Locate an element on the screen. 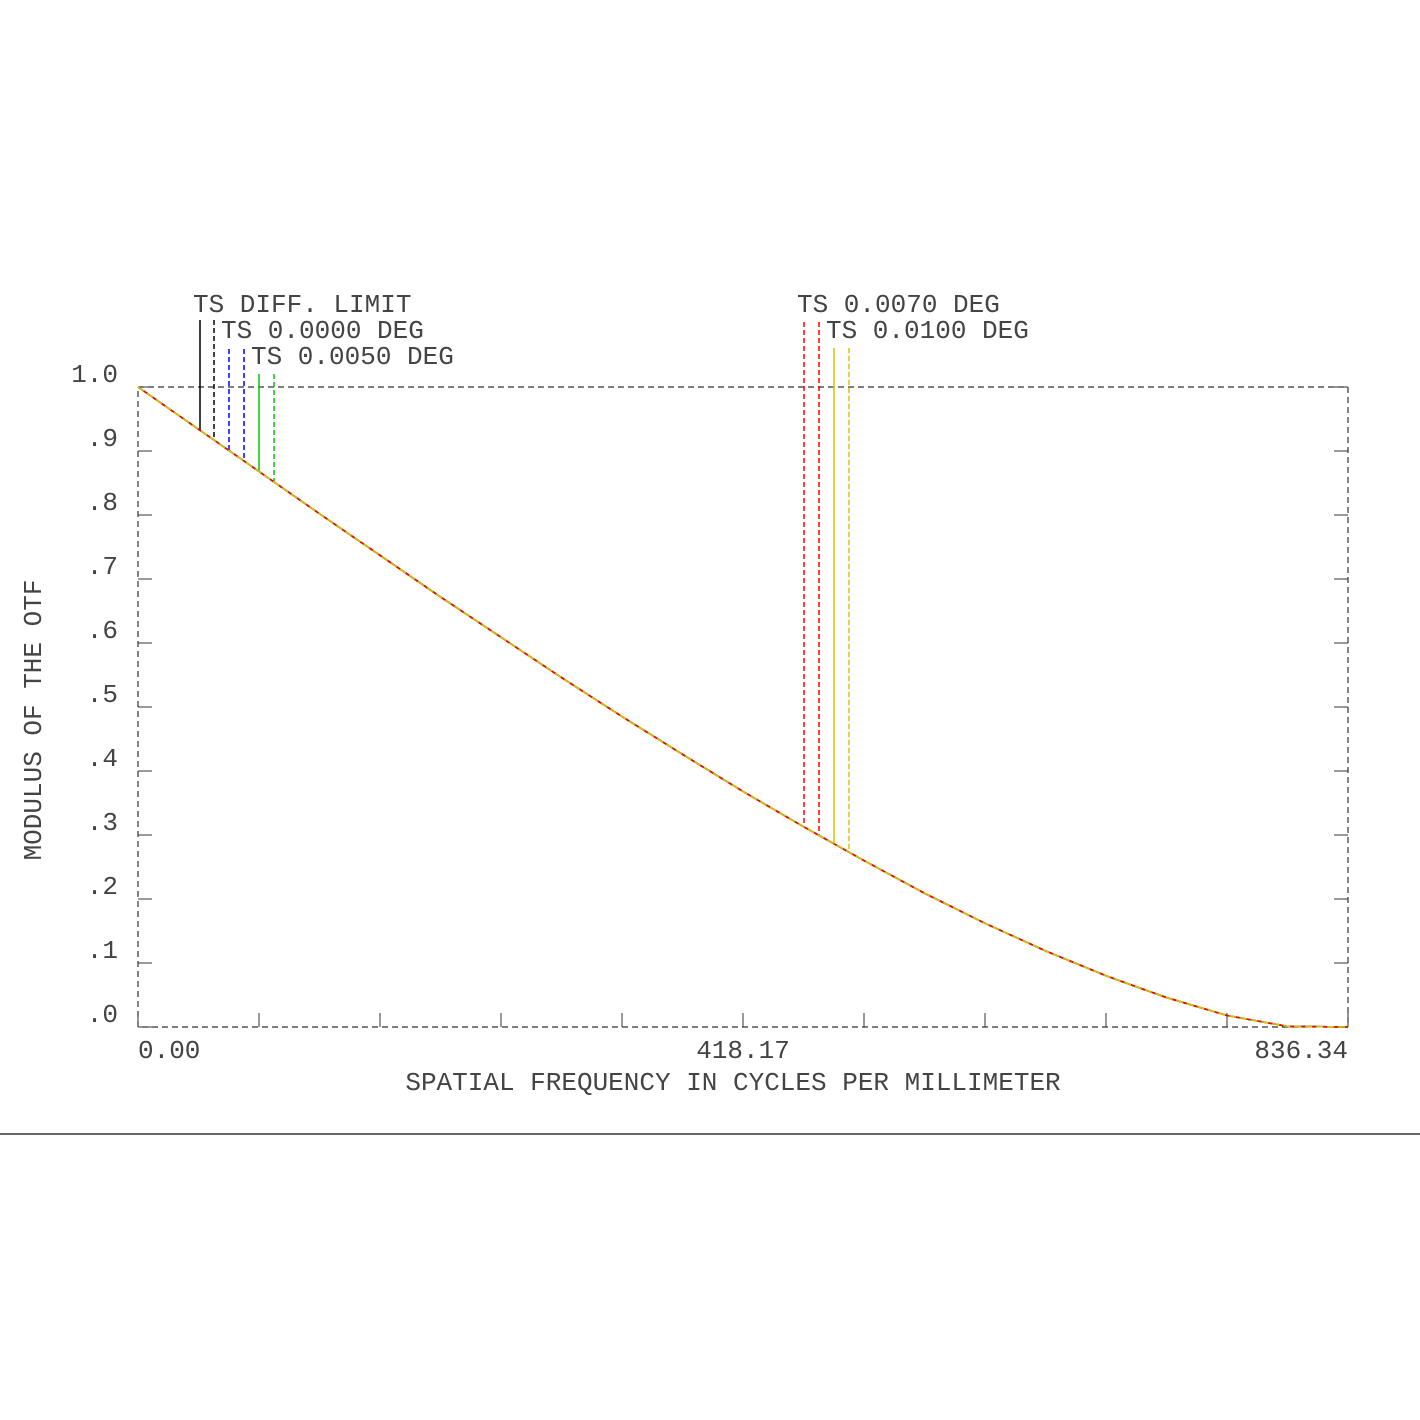 The image size is (1420, 1420). legend-label: TS 0.0000 DEG is located at coordinates (322, 331).